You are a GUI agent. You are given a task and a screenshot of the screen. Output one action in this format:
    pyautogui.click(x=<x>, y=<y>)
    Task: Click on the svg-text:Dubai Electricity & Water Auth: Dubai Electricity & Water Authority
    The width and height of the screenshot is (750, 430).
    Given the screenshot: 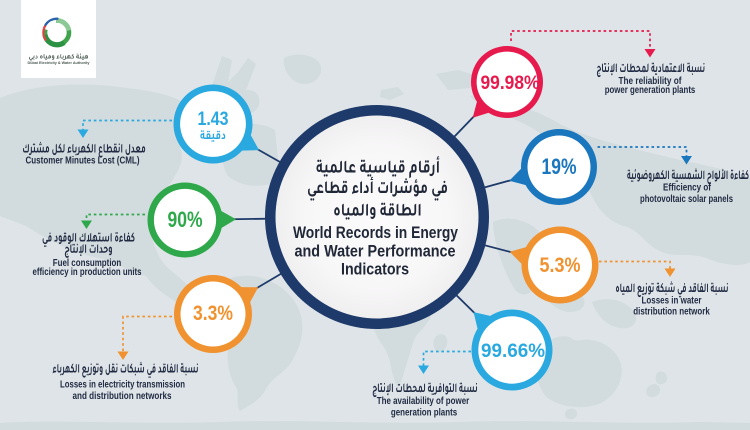 What is the action you would take?
    pyautogui.click(x=59, y=63)
    